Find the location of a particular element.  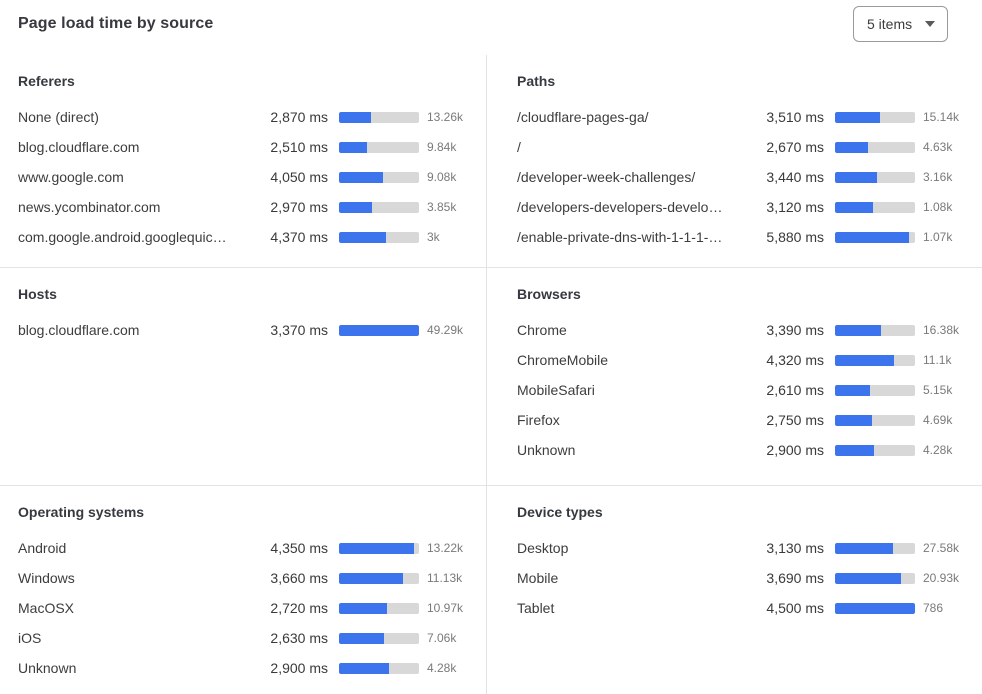

metric-row: news.ycombinator.com 2,970 ms 3.85k is located at coordinates (244, 207).